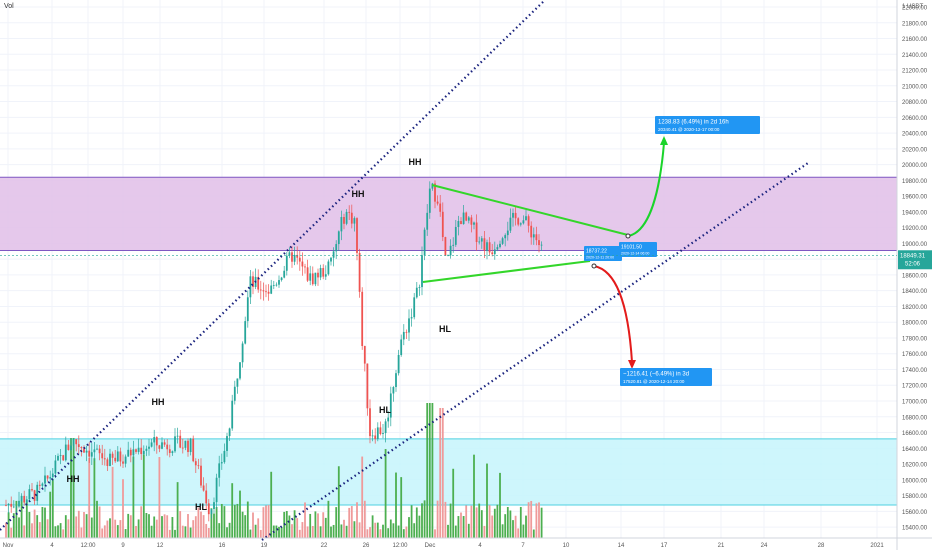 The width and height of the screenshot is (932, 555). I want to click on pattern-label-hh: HH, so click(158, 402).